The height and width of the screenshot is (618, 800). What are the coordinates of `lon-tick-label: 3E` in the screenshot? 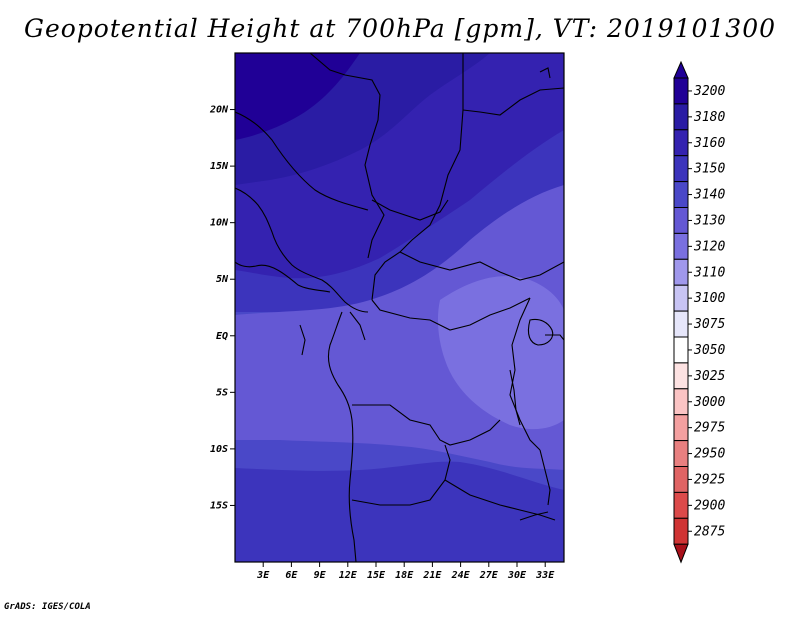 It's located at (263, 575).